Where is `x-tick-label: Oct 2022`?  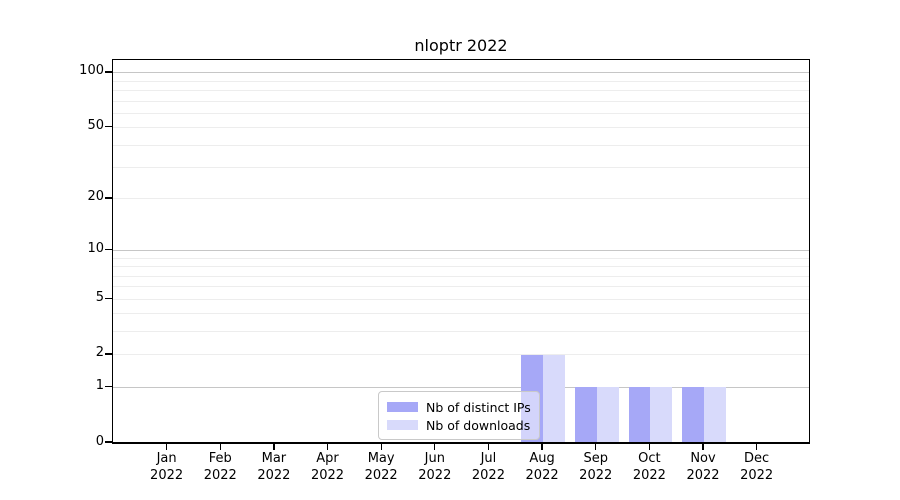 x-tick-label: Oct 2022 is located at coordinates (649, 467).